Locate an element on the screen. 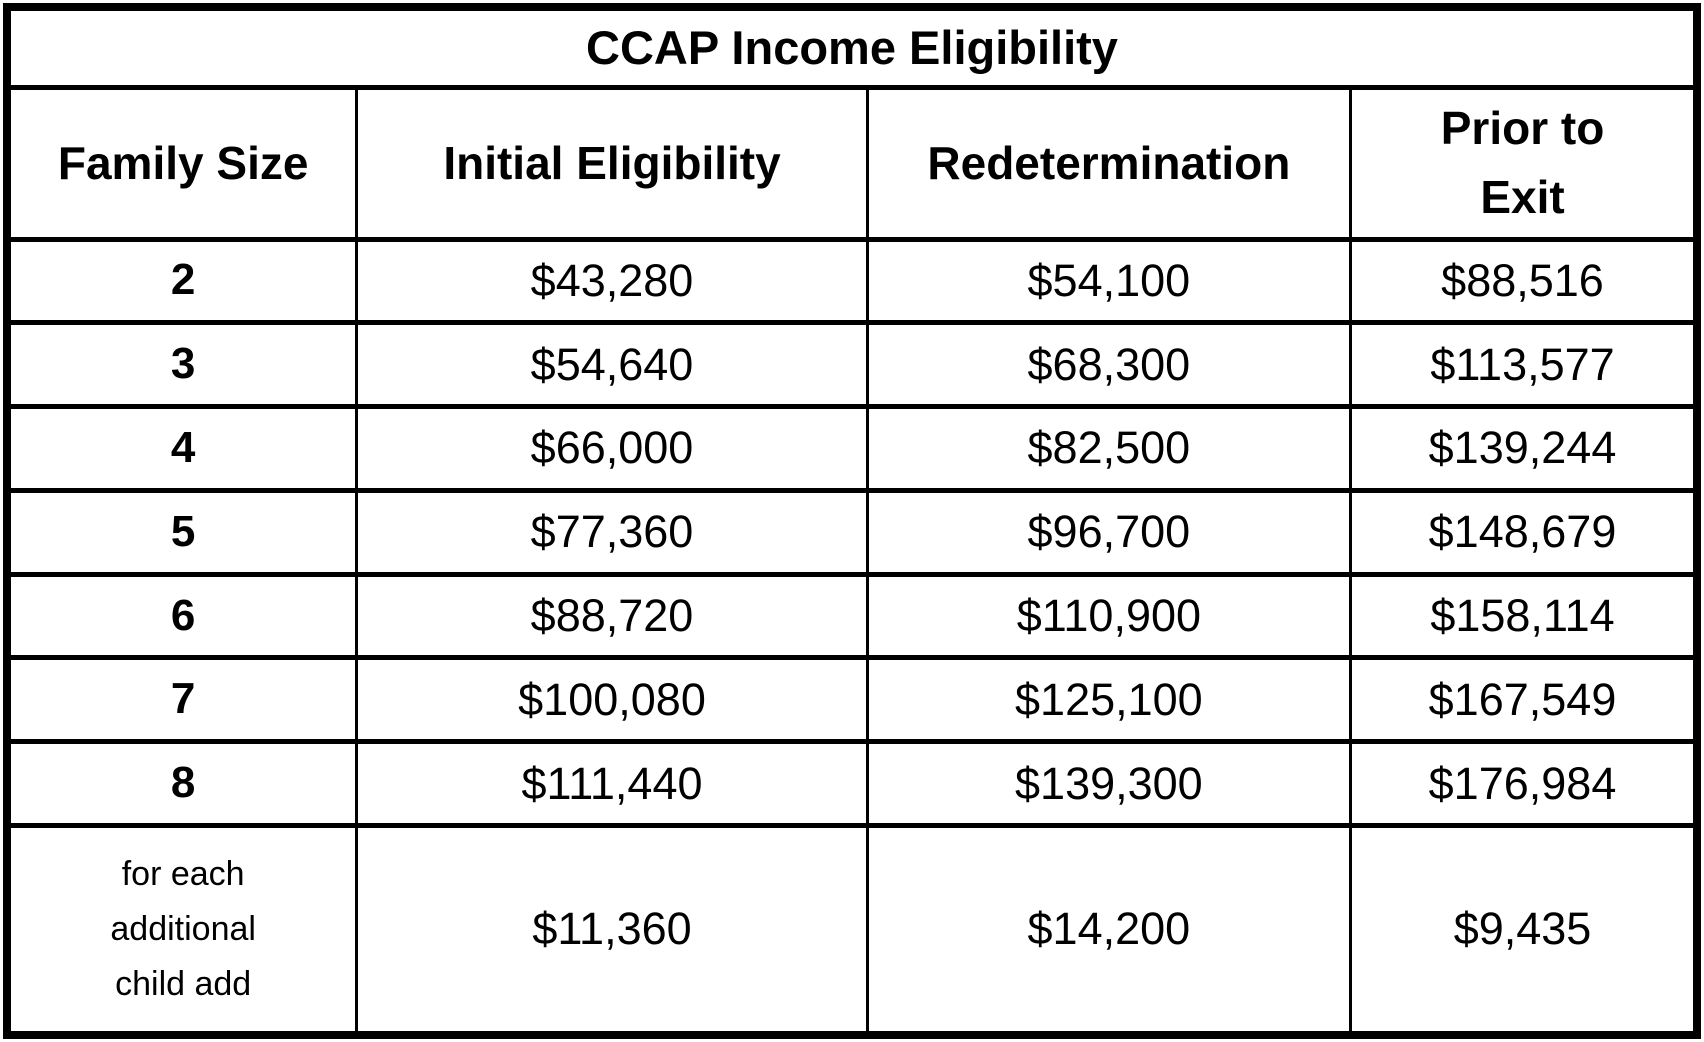 Image resolution: width=1704 pixels, height=1042 pixels. family-size-cell: 5 is located at coordinates (182, 532).